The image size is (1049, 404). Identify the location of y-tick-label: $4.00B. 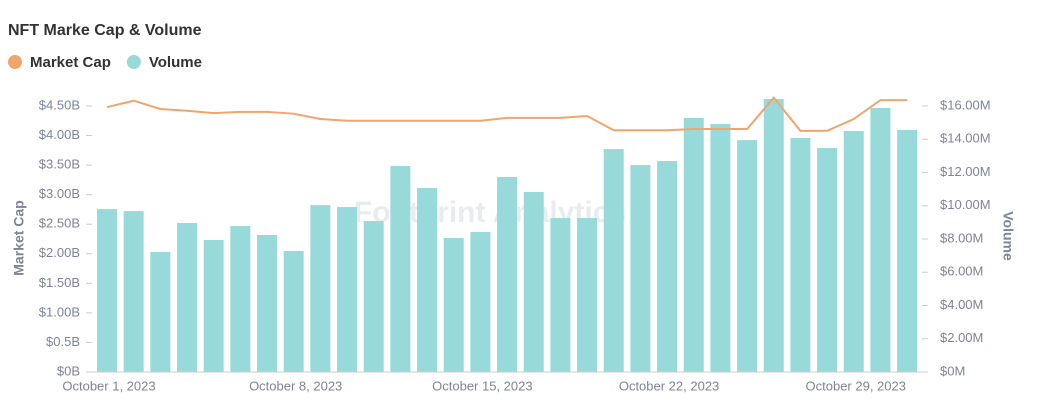
(59, 134).